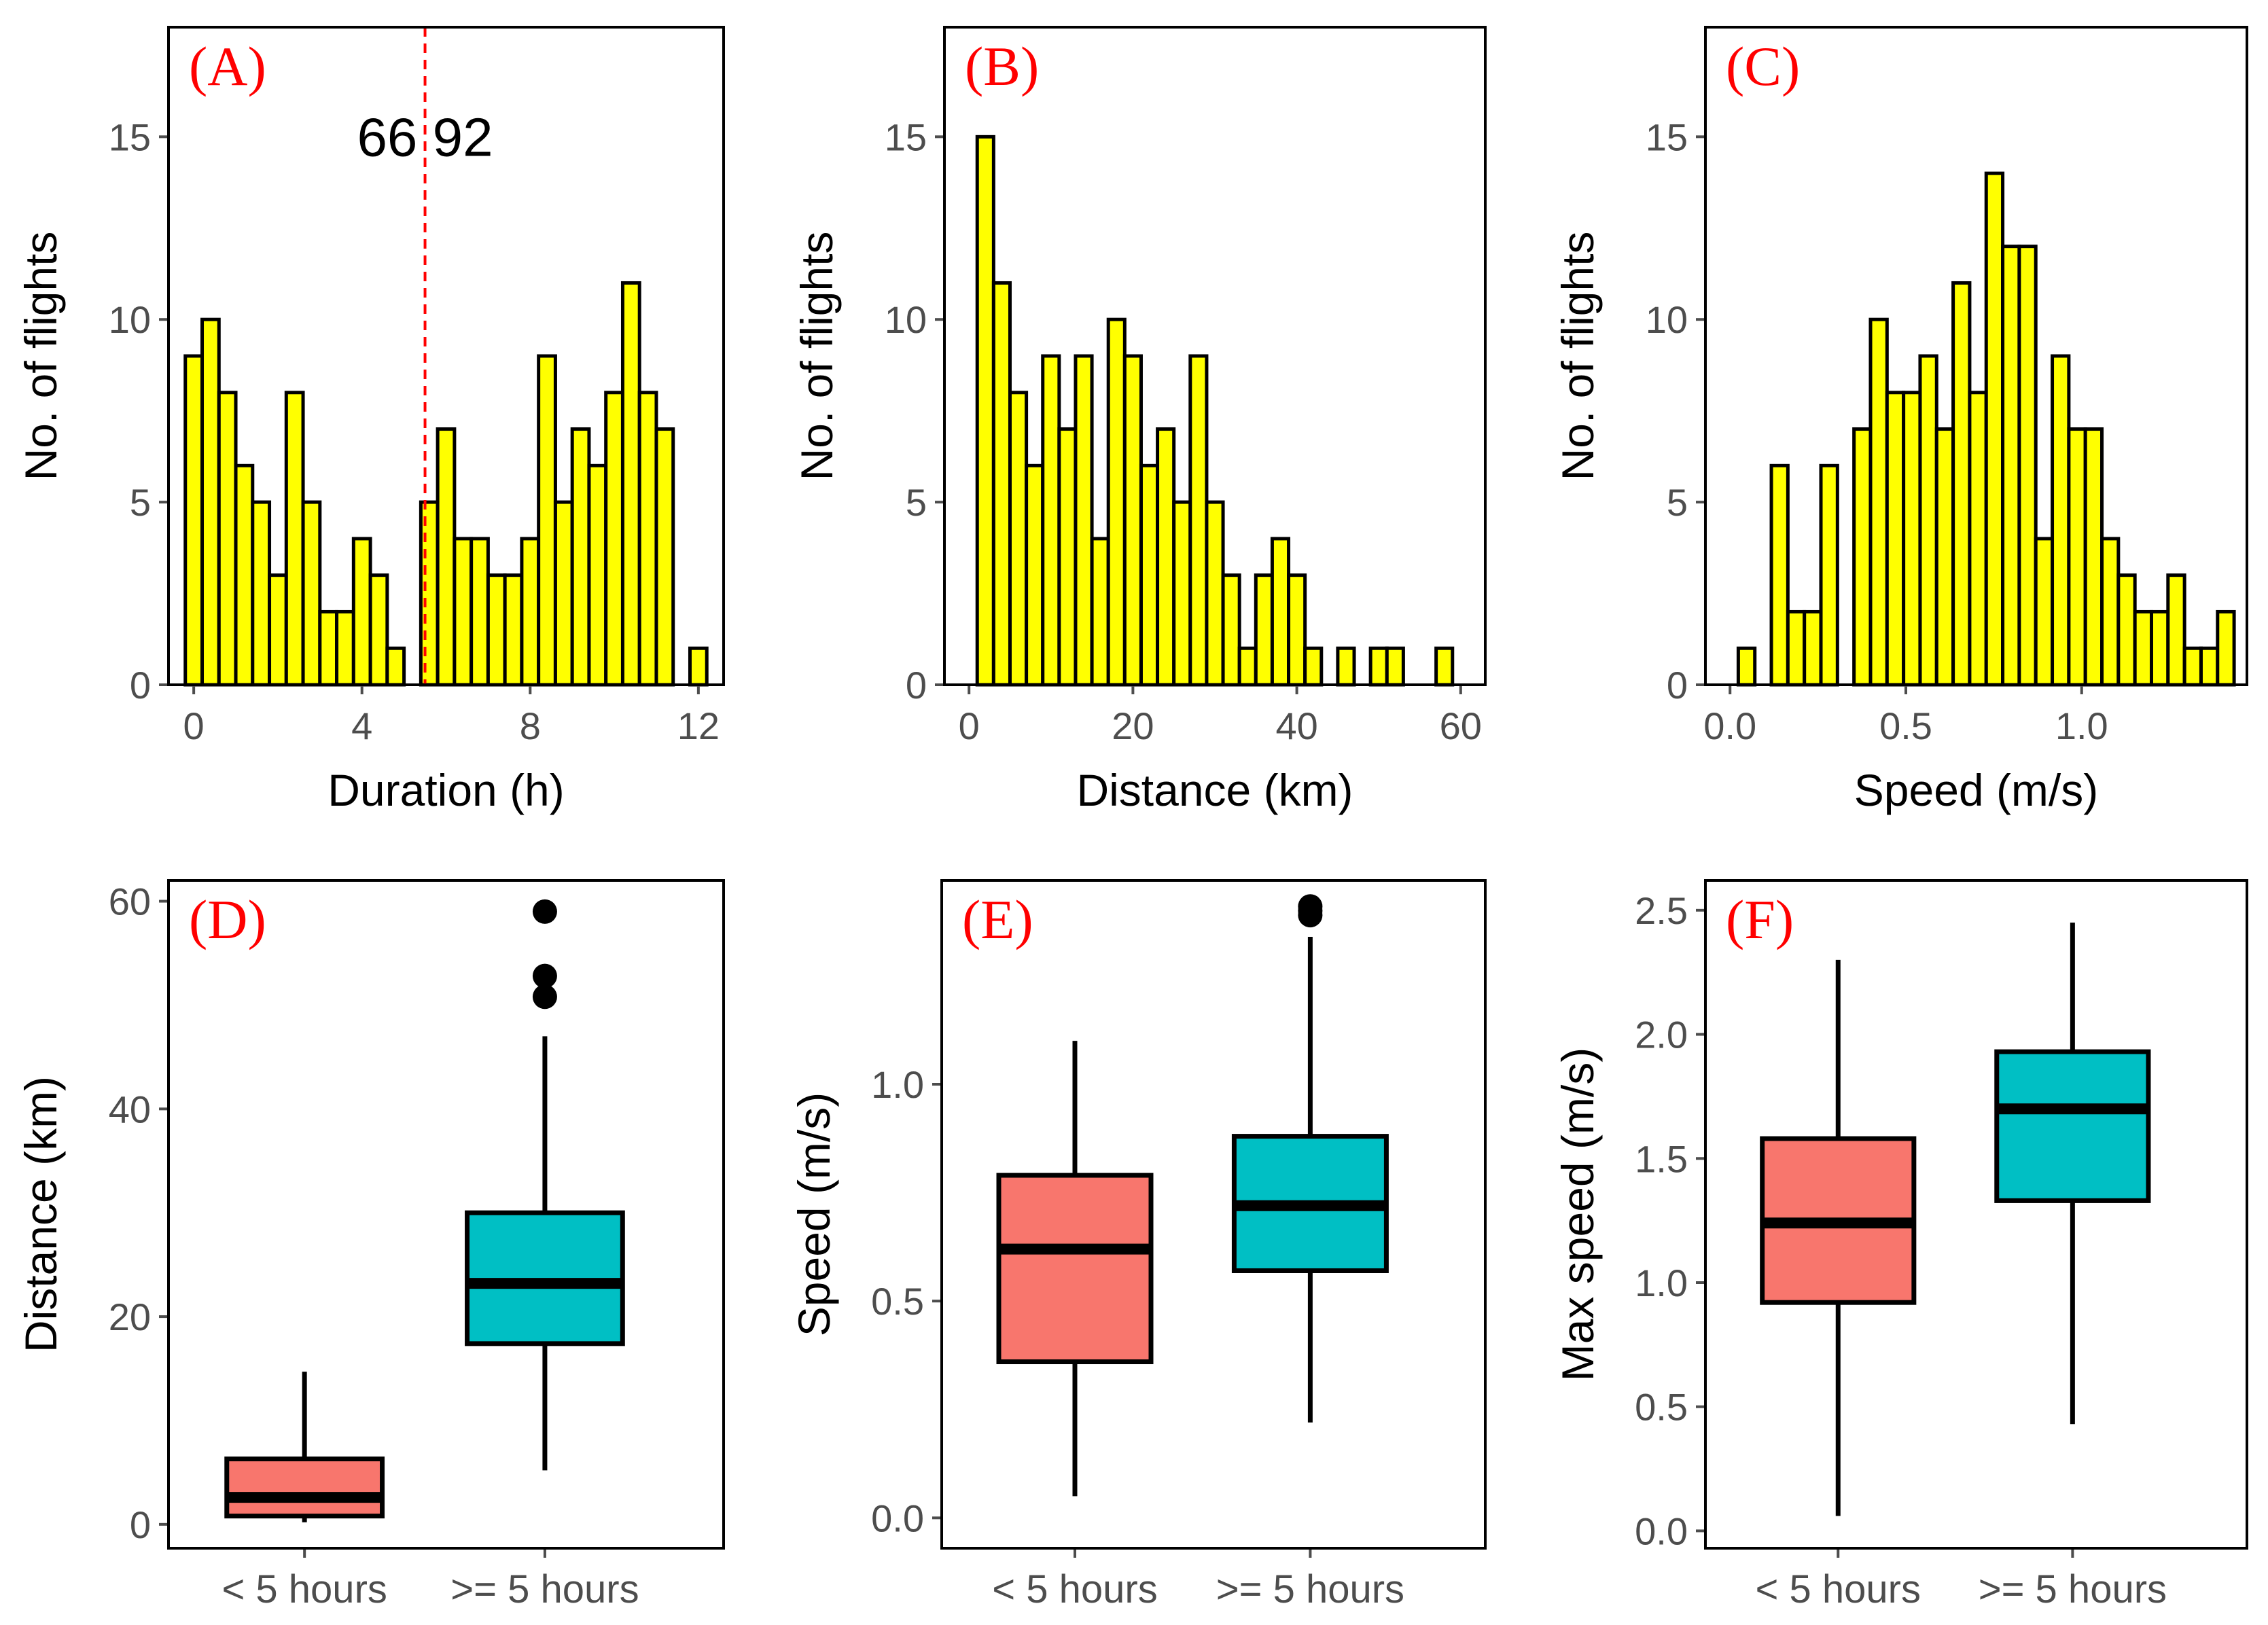 The image size is (2268, 1625). I want to click on x-tick-label: 60, so click(1461, 725).